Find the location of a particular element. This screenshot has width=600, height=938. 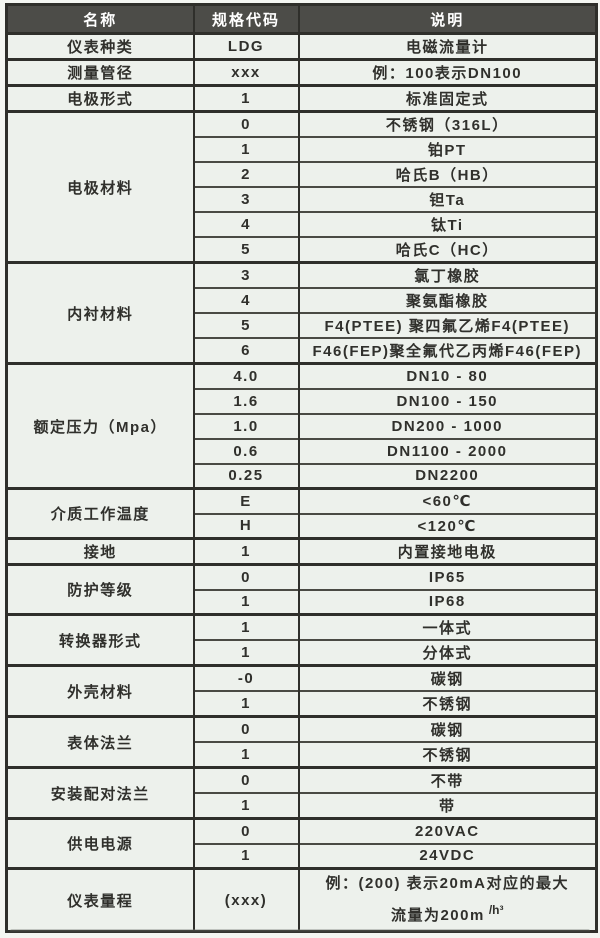

code-cell: 1.6 is located at coordinates (246, 400).